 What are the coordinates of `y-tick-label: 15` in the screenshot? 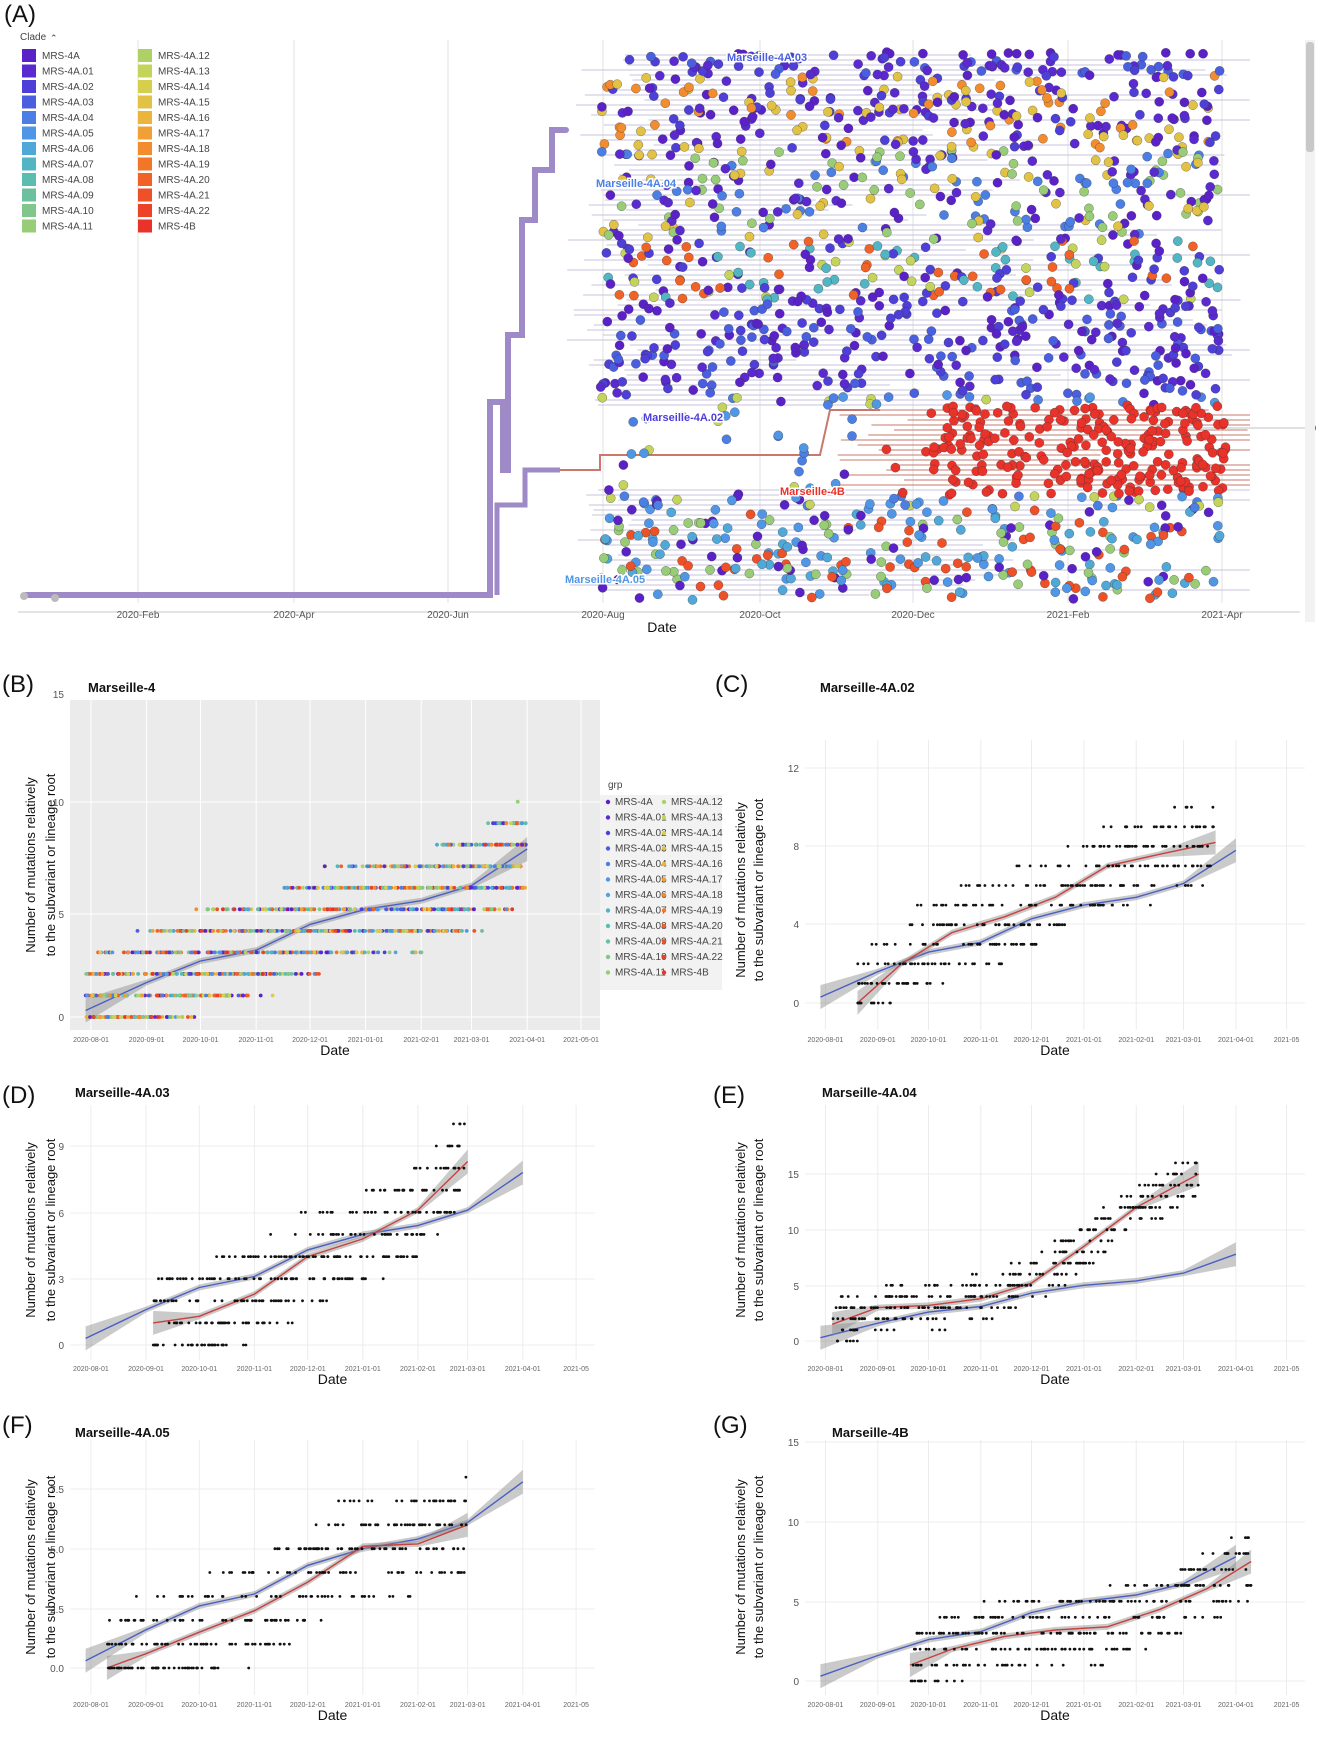 It's located at (794, 1175).